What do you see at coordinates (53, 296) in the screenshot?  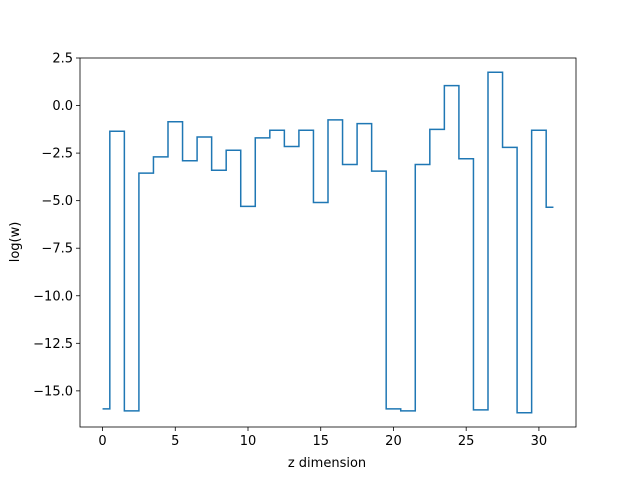 I see `y-tick-label: −10.0` at bounding box center [53, 296].